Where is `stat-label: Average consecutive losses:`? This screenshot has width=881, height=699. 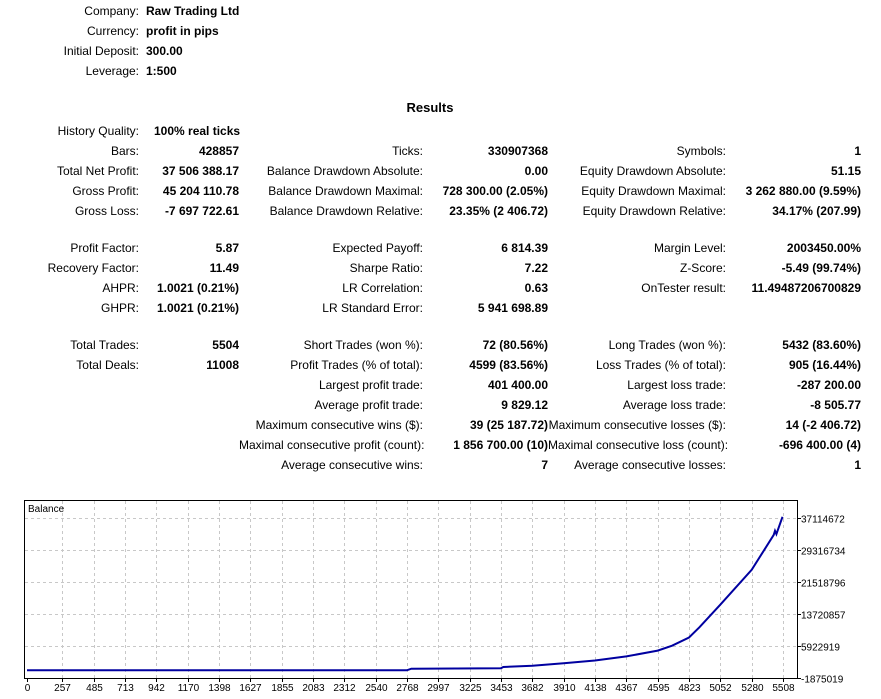 stat-label: Average consecutive losses: is located at coordinates (650, 465).